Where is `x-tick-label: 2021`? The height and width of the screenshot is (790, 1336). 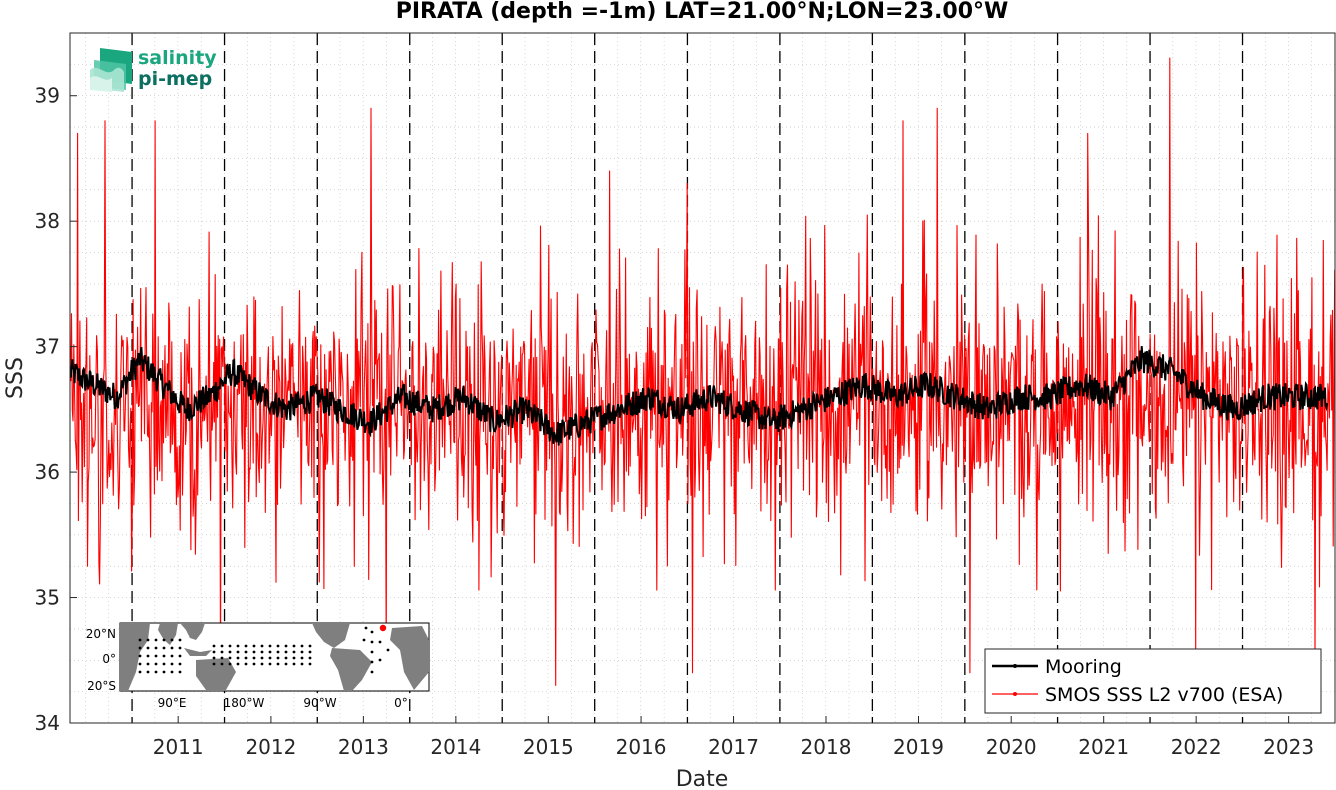
x-tick-label: 2021 is located at coordinates (1103, 747).